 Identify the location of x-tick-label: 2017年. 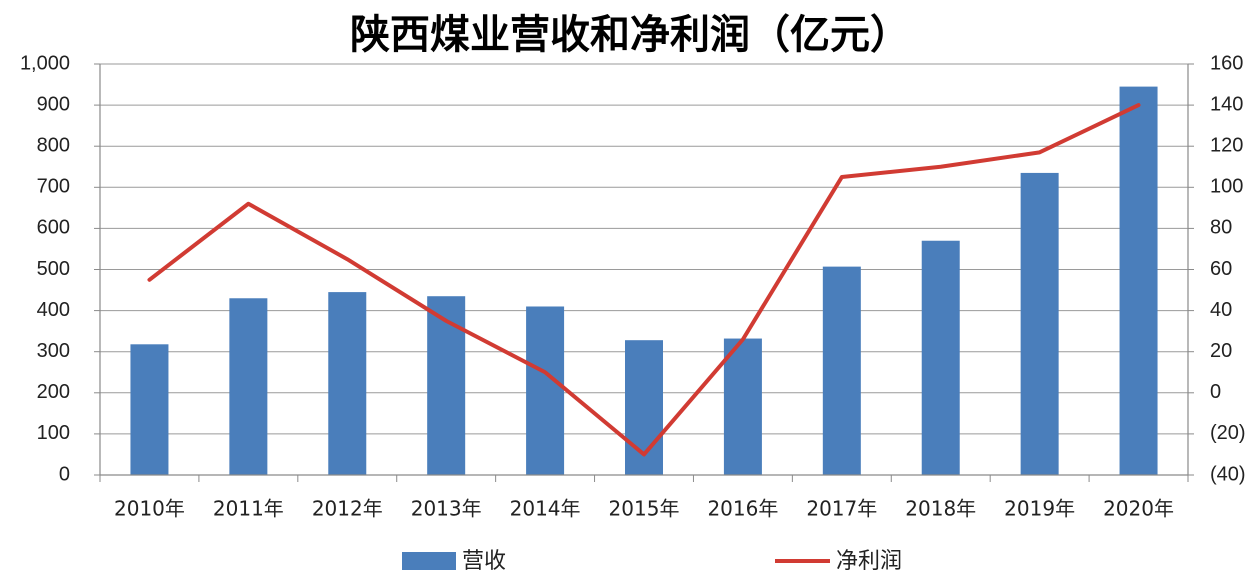
(841, 509).